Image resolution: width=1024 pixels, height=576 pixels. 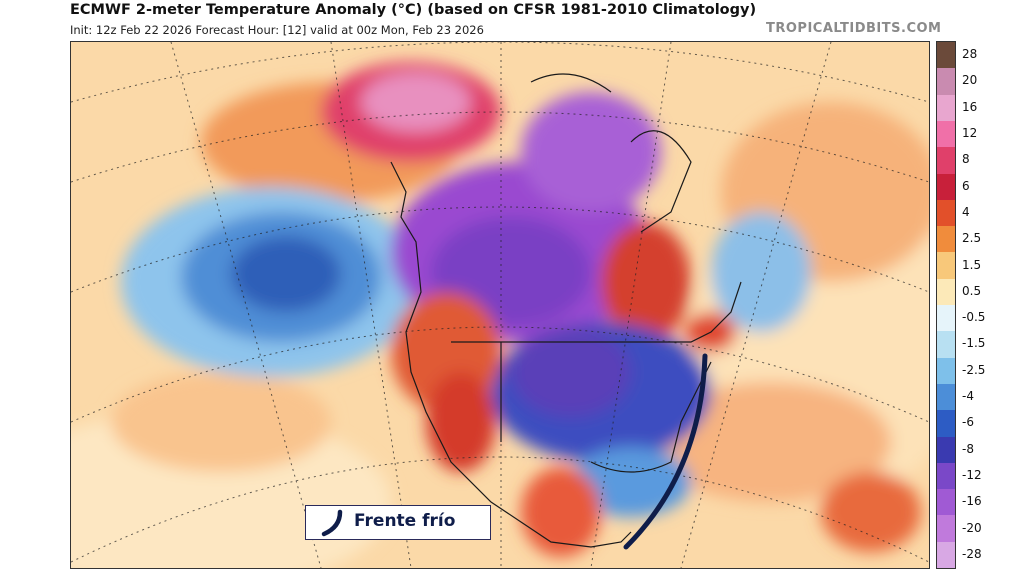 I want to click on legend-label: 0.5, so click(x=972, y=290).